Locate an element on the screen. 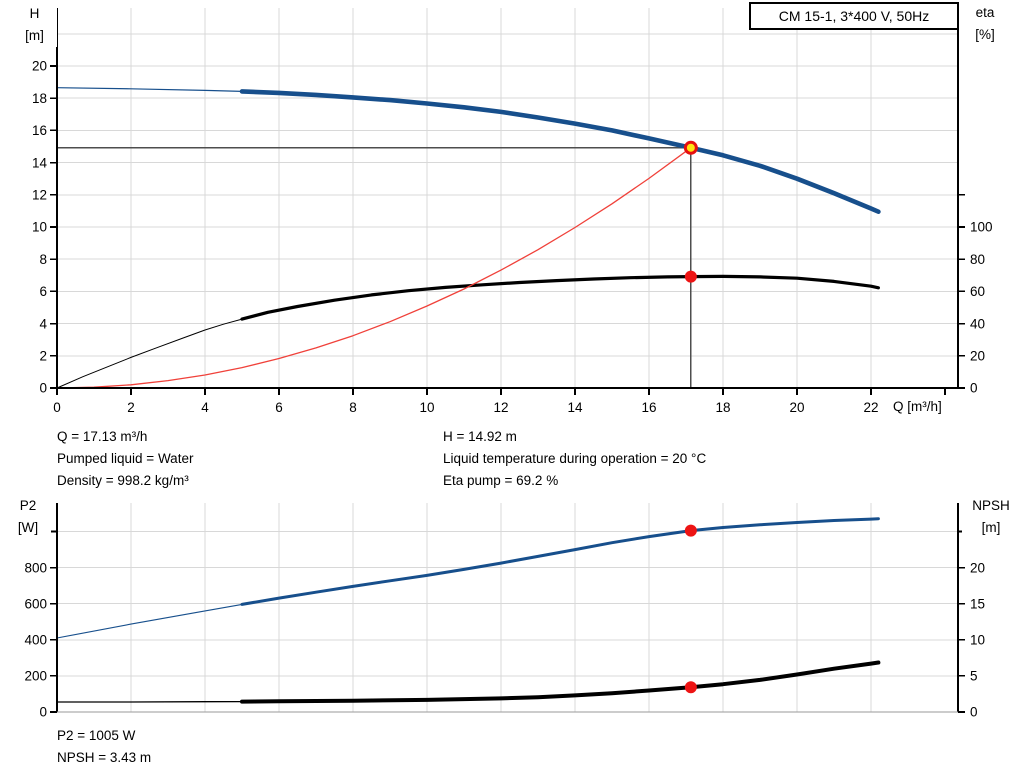 The image size is (1024, 781). npsh-axis-label-unit: [m] is located at coordinates (991, 527).